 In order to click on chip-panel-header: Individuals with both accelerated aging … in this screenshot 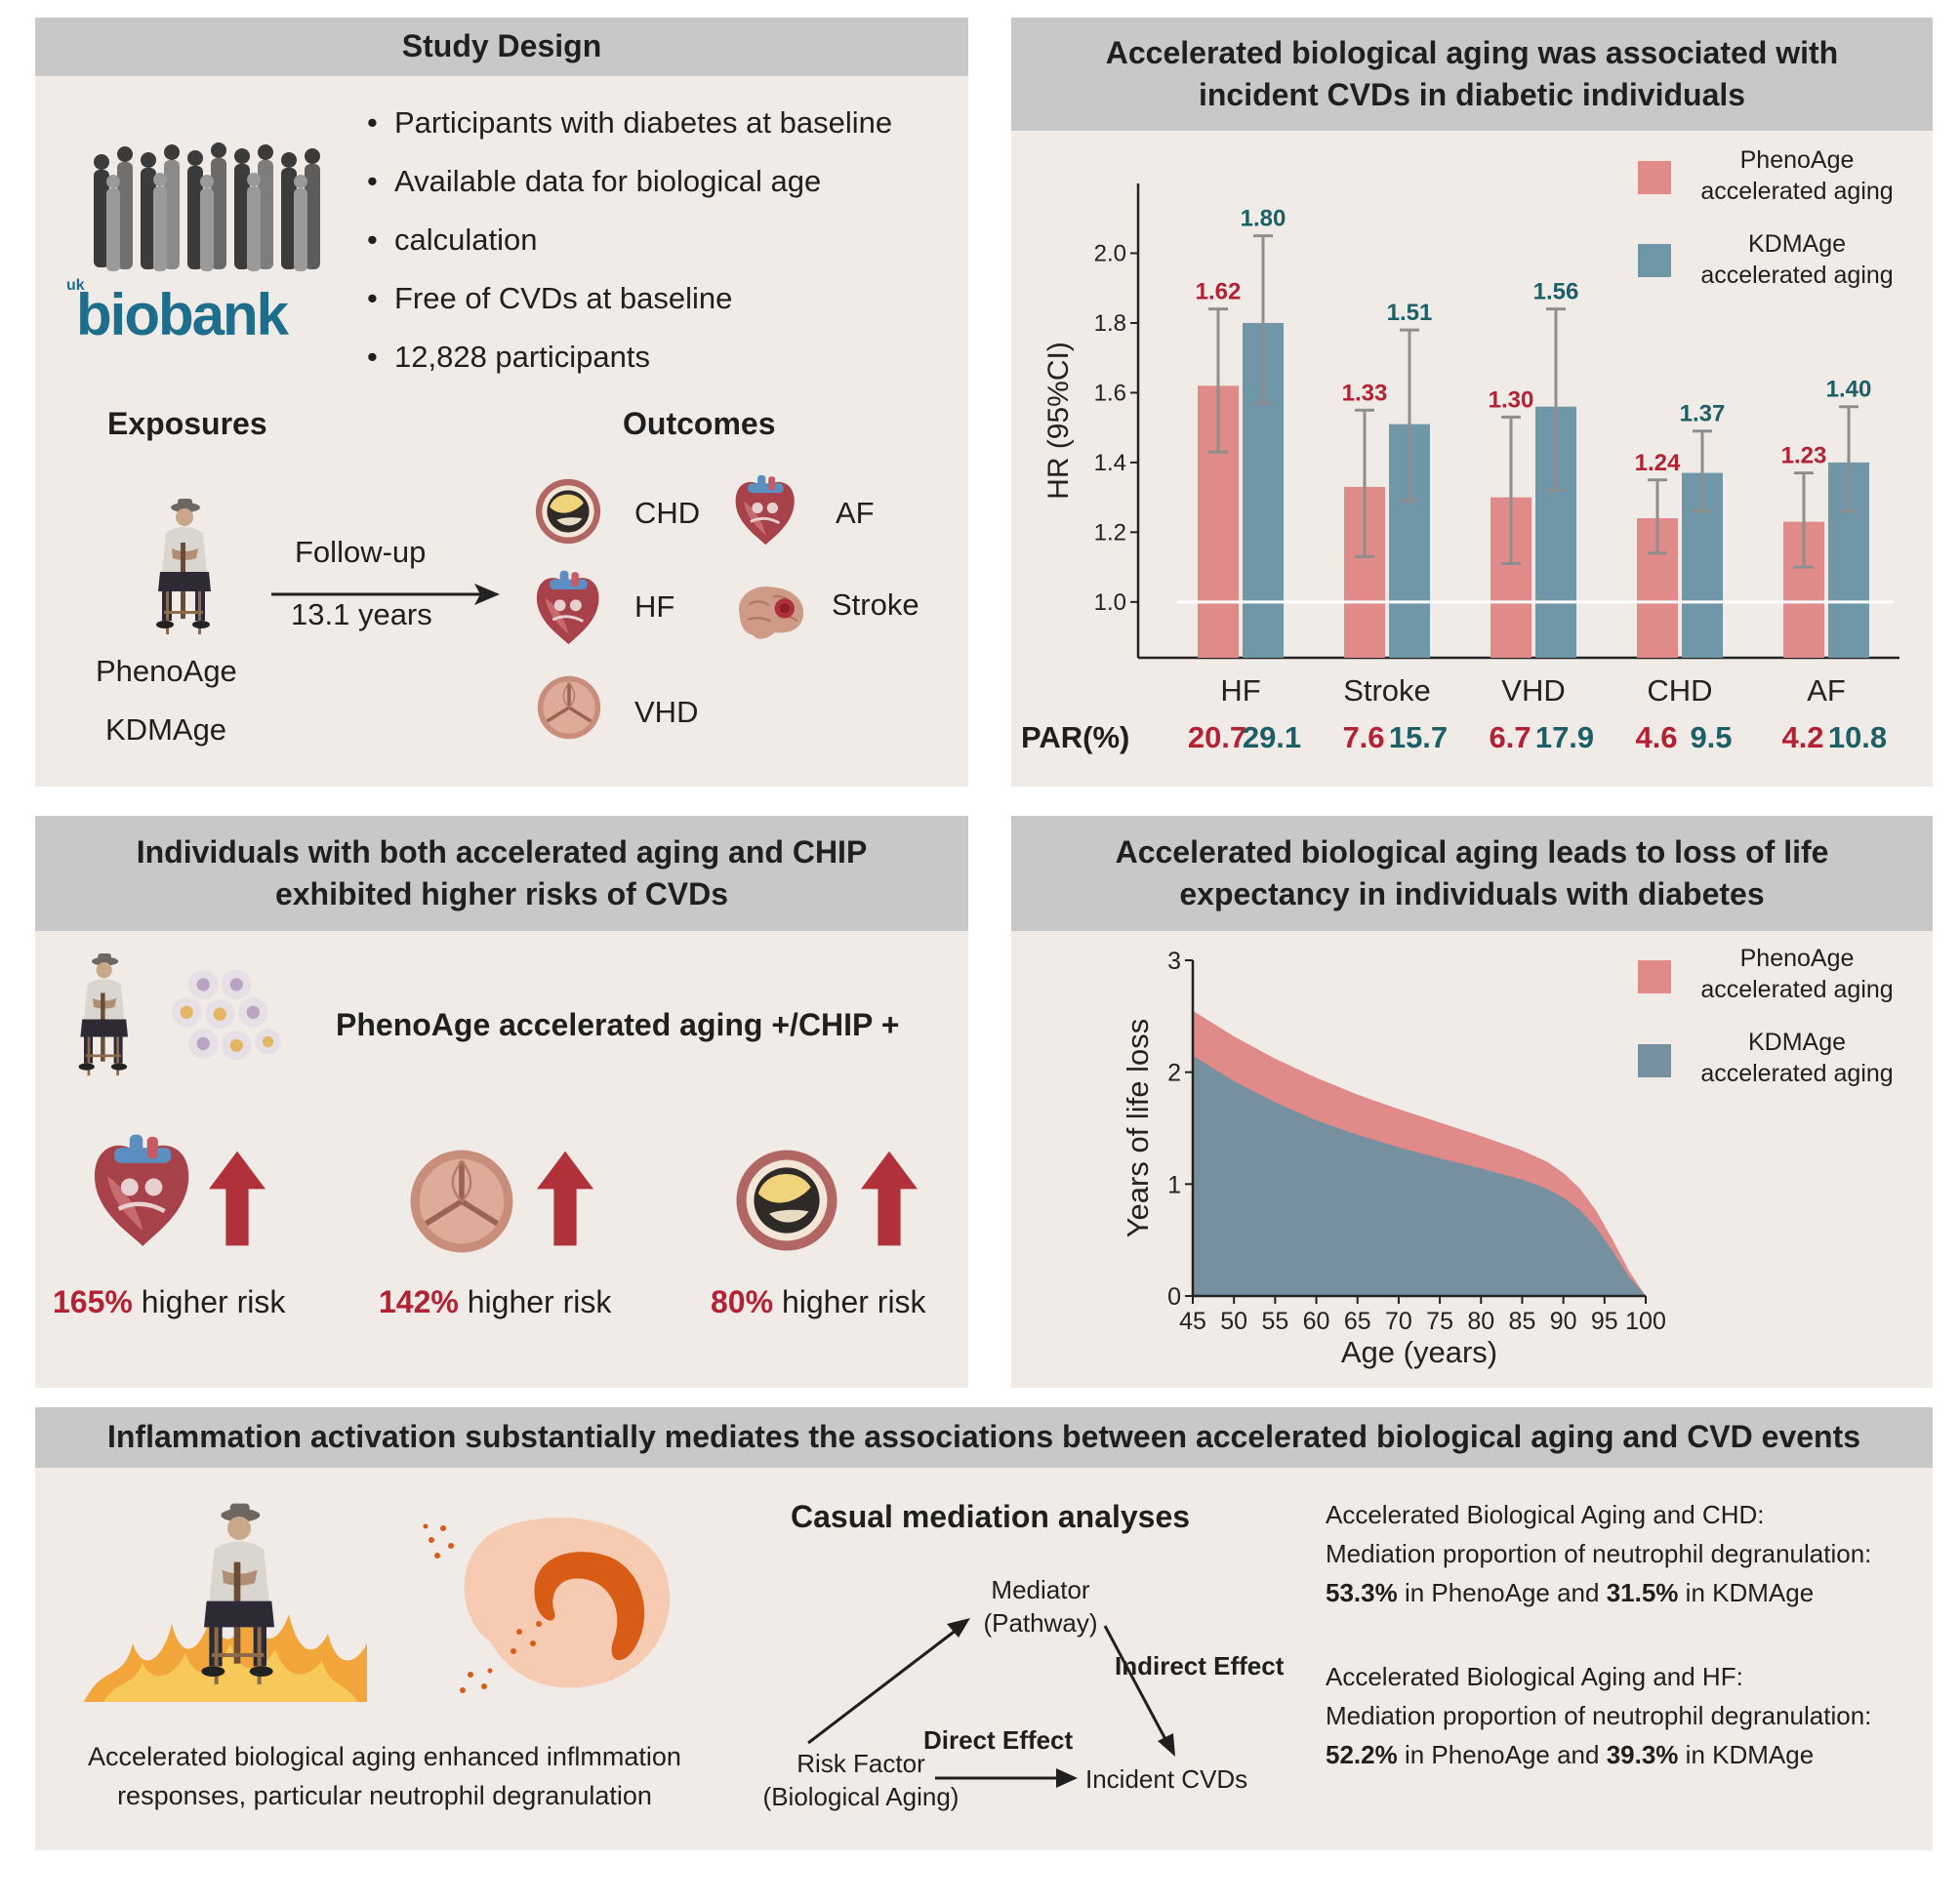, I will do `click(502, 874)`.